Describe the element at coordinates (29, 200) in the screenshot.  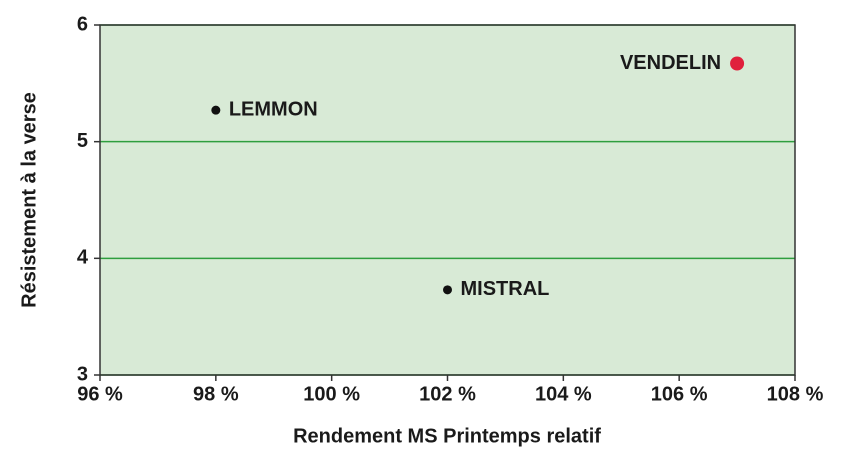
I see `y-axis-title: Résistement à la verse` at that location.